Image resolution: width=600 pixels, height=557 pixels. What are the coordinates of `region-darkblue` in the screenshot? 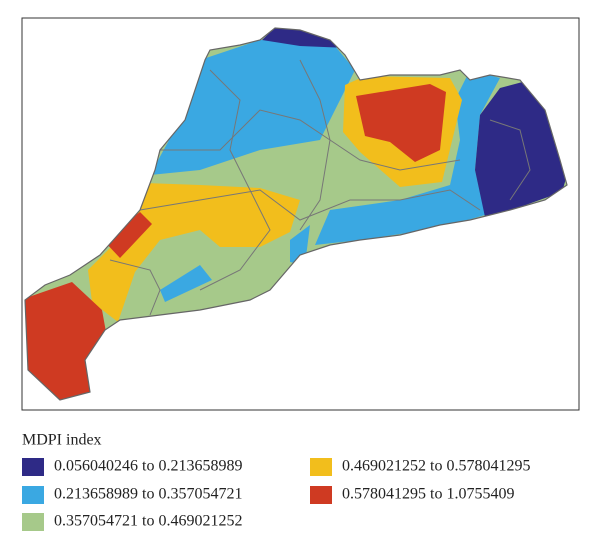 It's located at (305, 38).